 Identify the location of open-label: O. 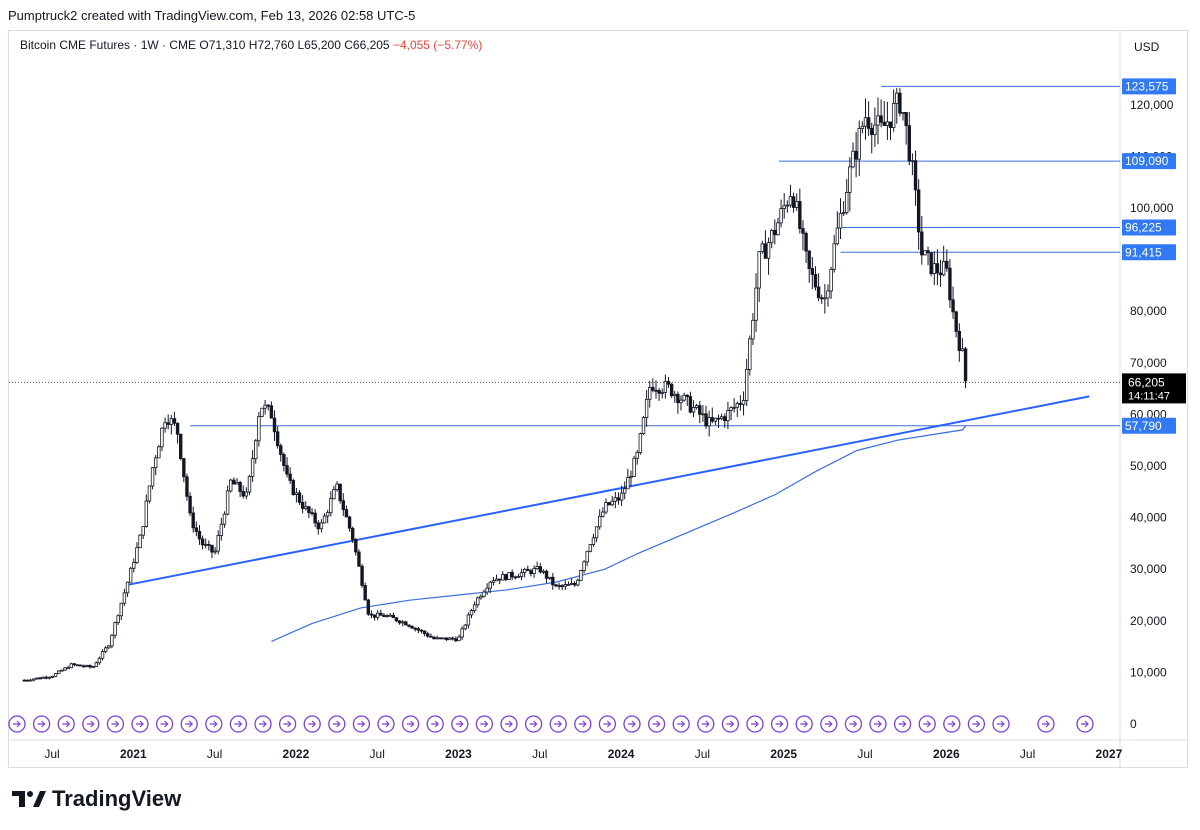
(204, 45).